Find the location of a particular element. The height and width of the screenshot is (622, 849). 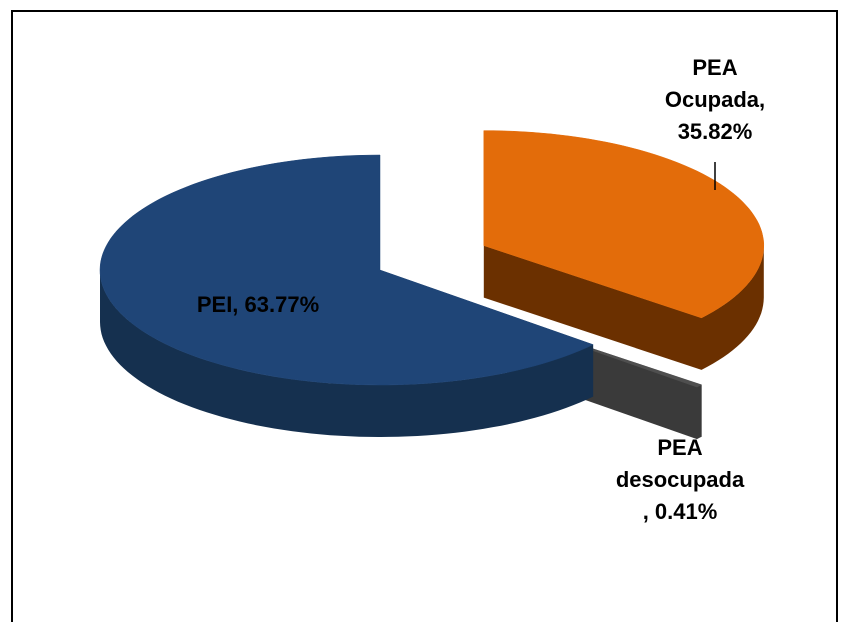

data-label: PEI, 63.77% is located at coordinates (258, 304).